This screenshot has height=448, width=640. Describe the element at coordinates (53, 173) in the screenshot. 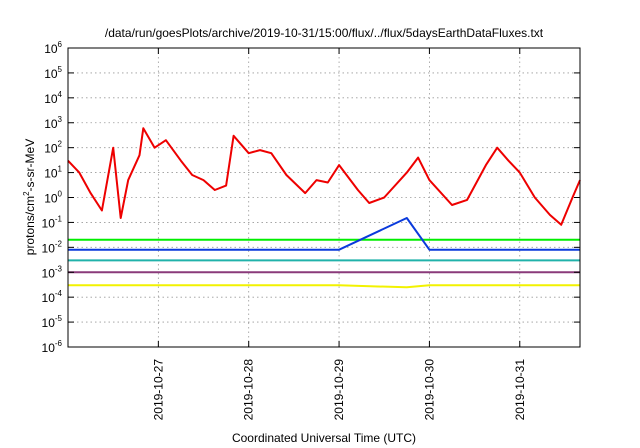

I see `y-tick-label: 10¹` at that location.